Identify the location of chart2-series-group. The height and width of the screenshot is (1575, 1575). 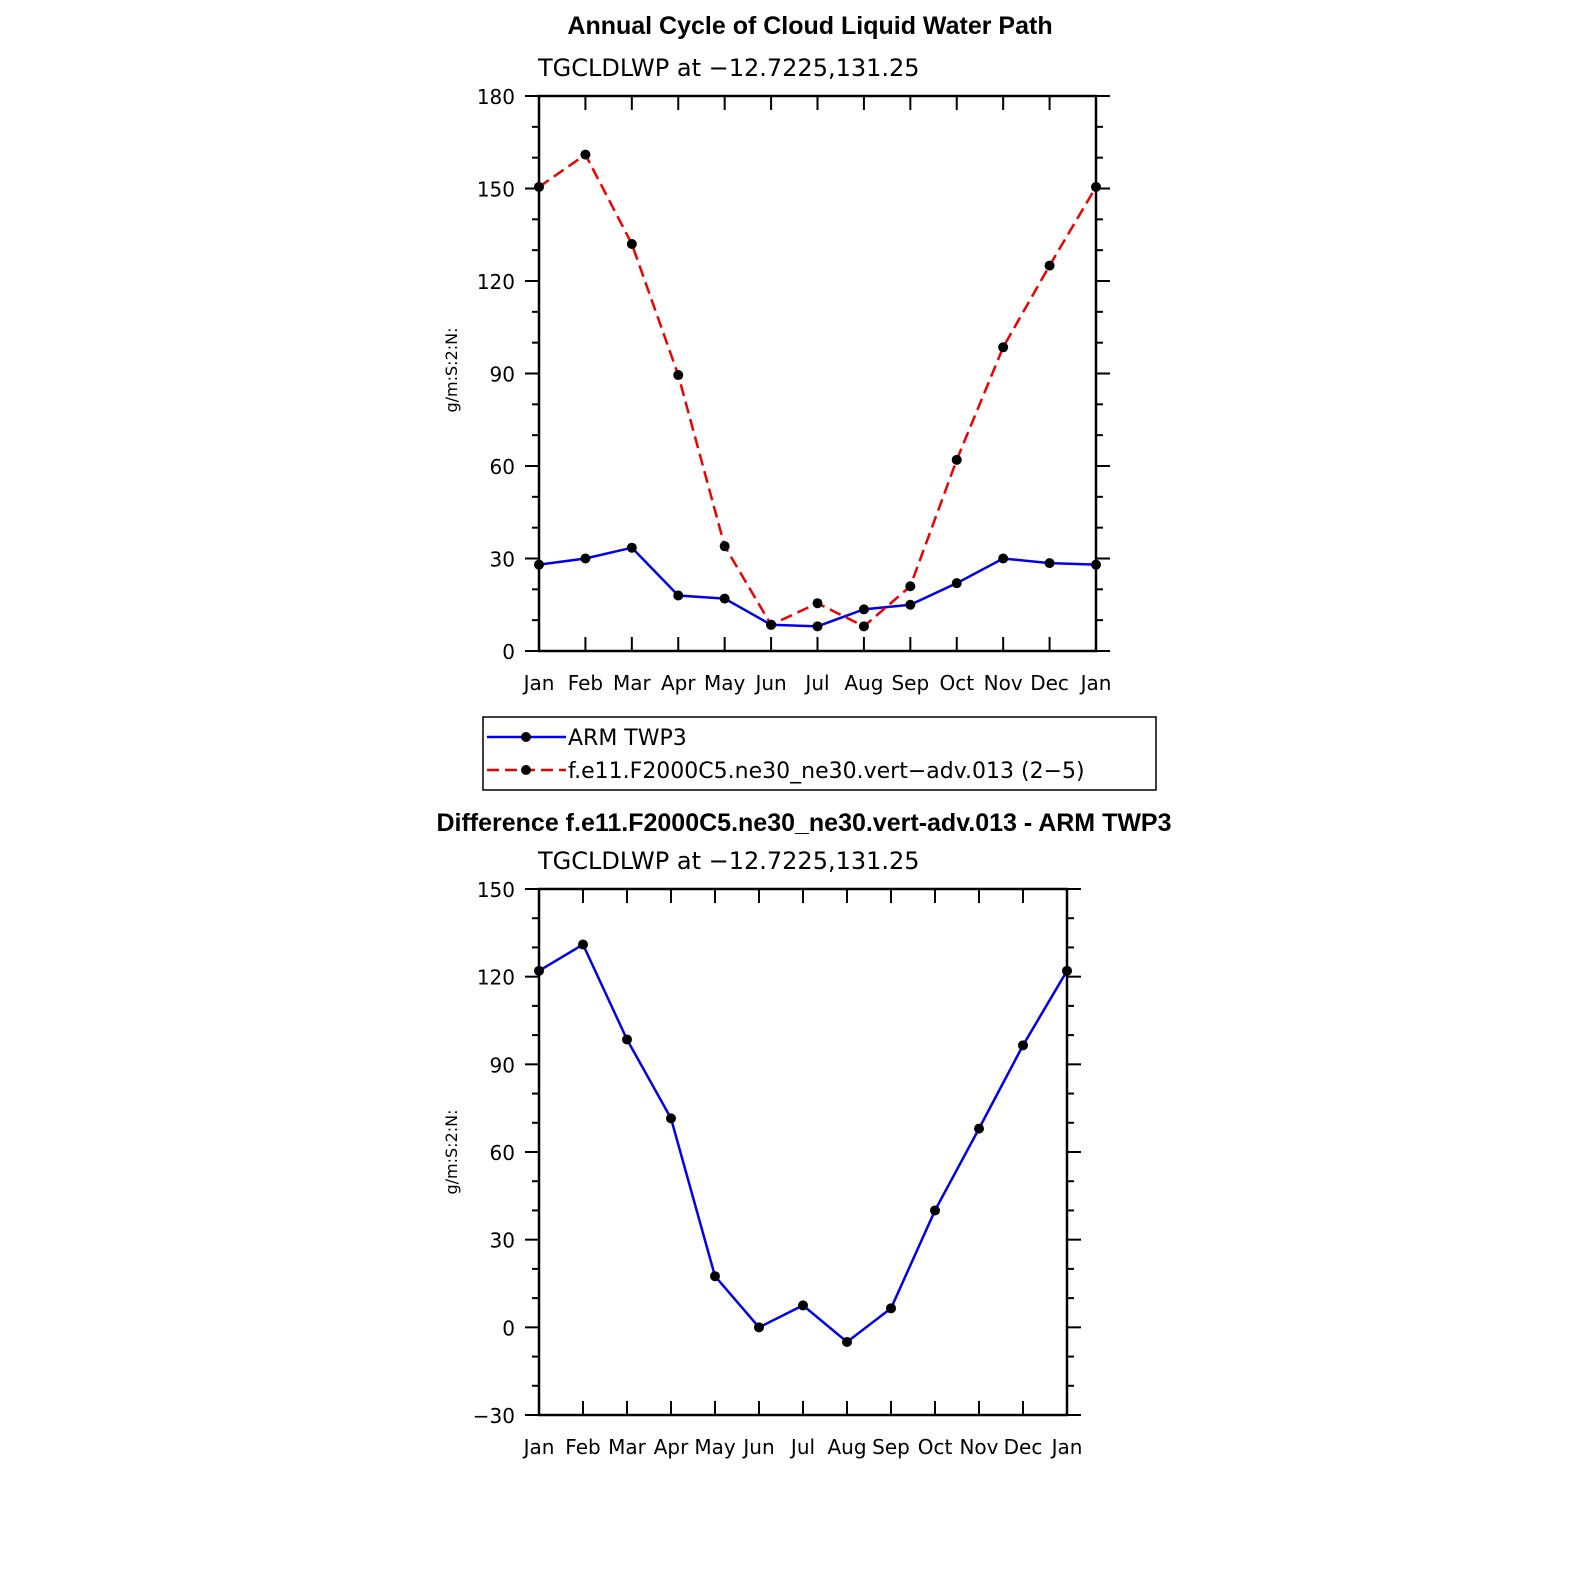
(803, 1143).